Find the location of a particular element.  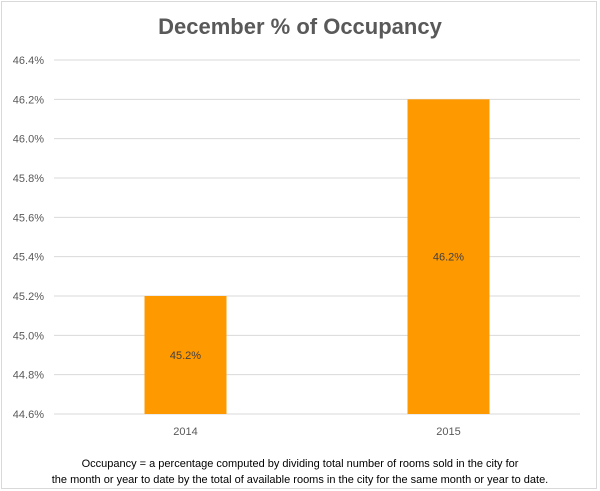

x-tick-label: 2015 is located at coordinates (448, 432).